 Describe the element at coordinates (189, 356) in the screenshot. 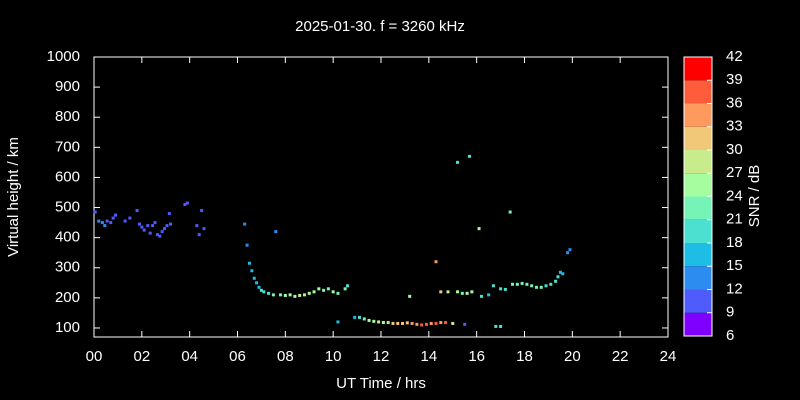

I see `x-tick-label: 04` at that location.